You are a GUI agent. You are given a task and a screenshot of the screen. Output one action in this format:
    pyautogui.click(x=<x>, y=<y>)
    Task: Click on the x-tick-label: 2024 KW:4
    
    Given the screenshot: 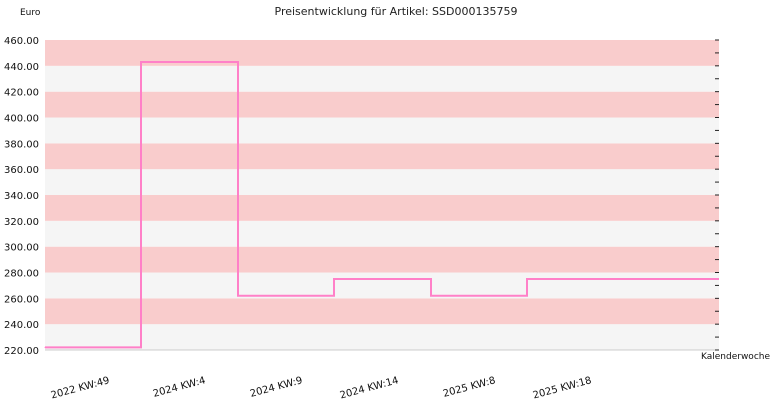 What is the action you would take?
    pyautogui.click(x=179, y=387)
    